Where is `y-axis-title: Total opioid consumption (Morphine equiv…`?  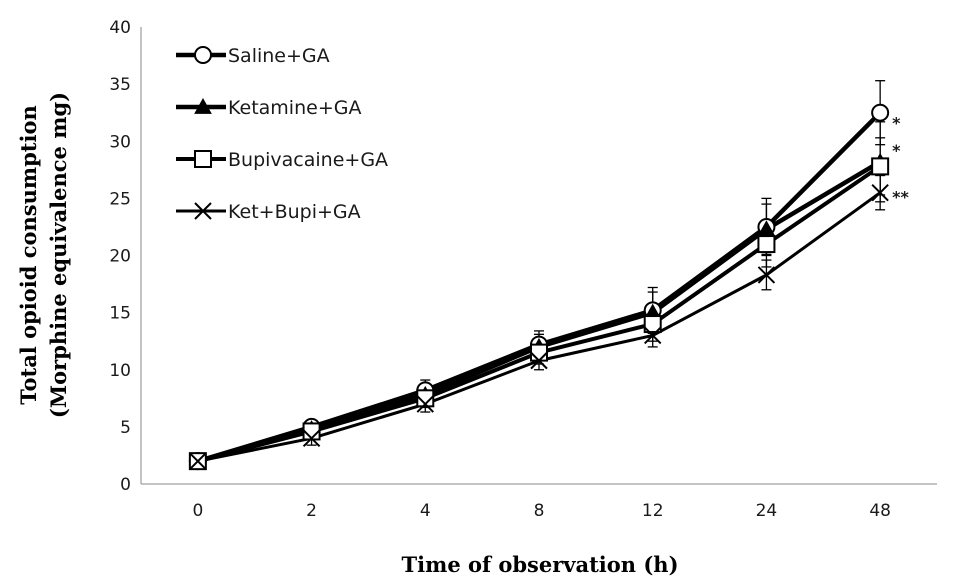
y-axis-title: Total opioid consumption (Morphine equiv… is located at coordinates (43, 255).